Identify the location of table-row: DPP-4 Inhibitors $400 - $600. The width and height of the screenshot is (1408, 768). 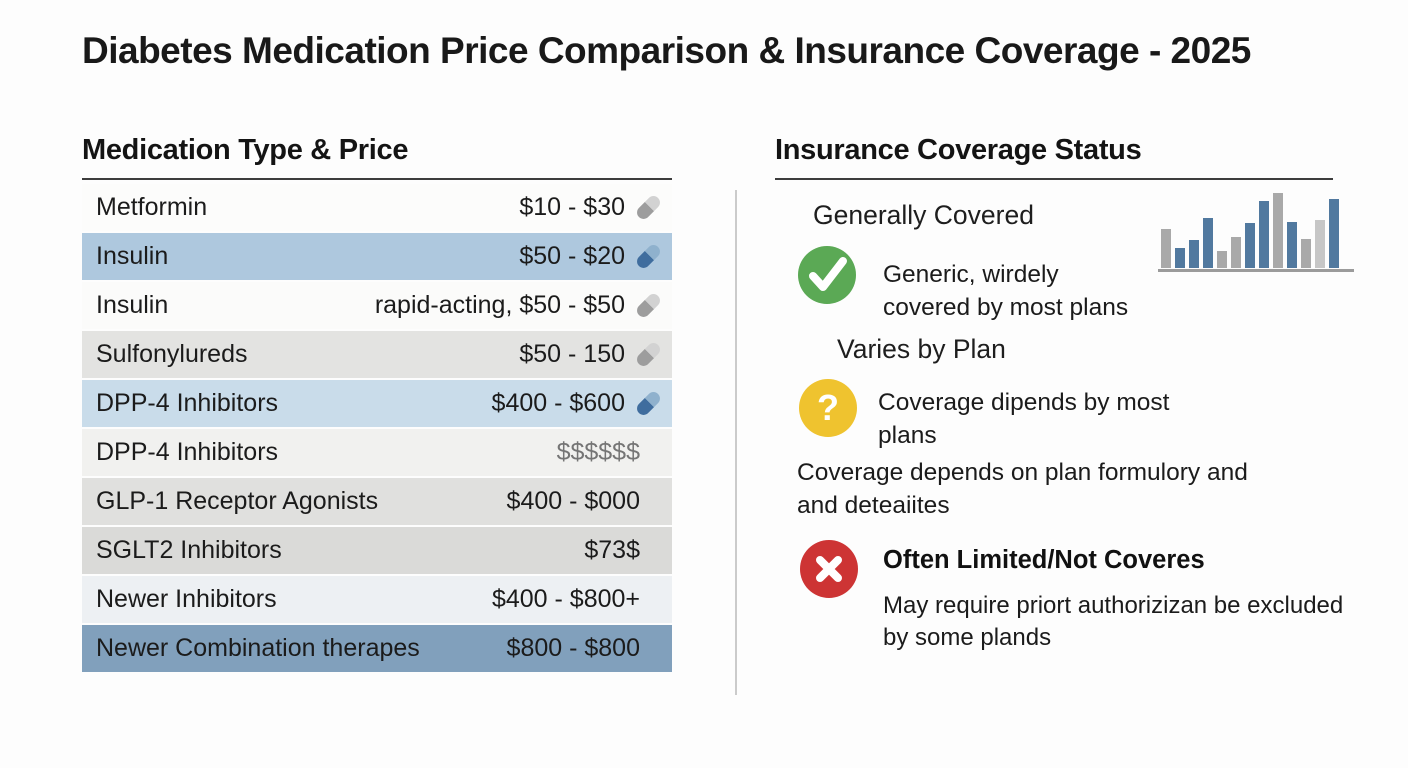
(377, 403).